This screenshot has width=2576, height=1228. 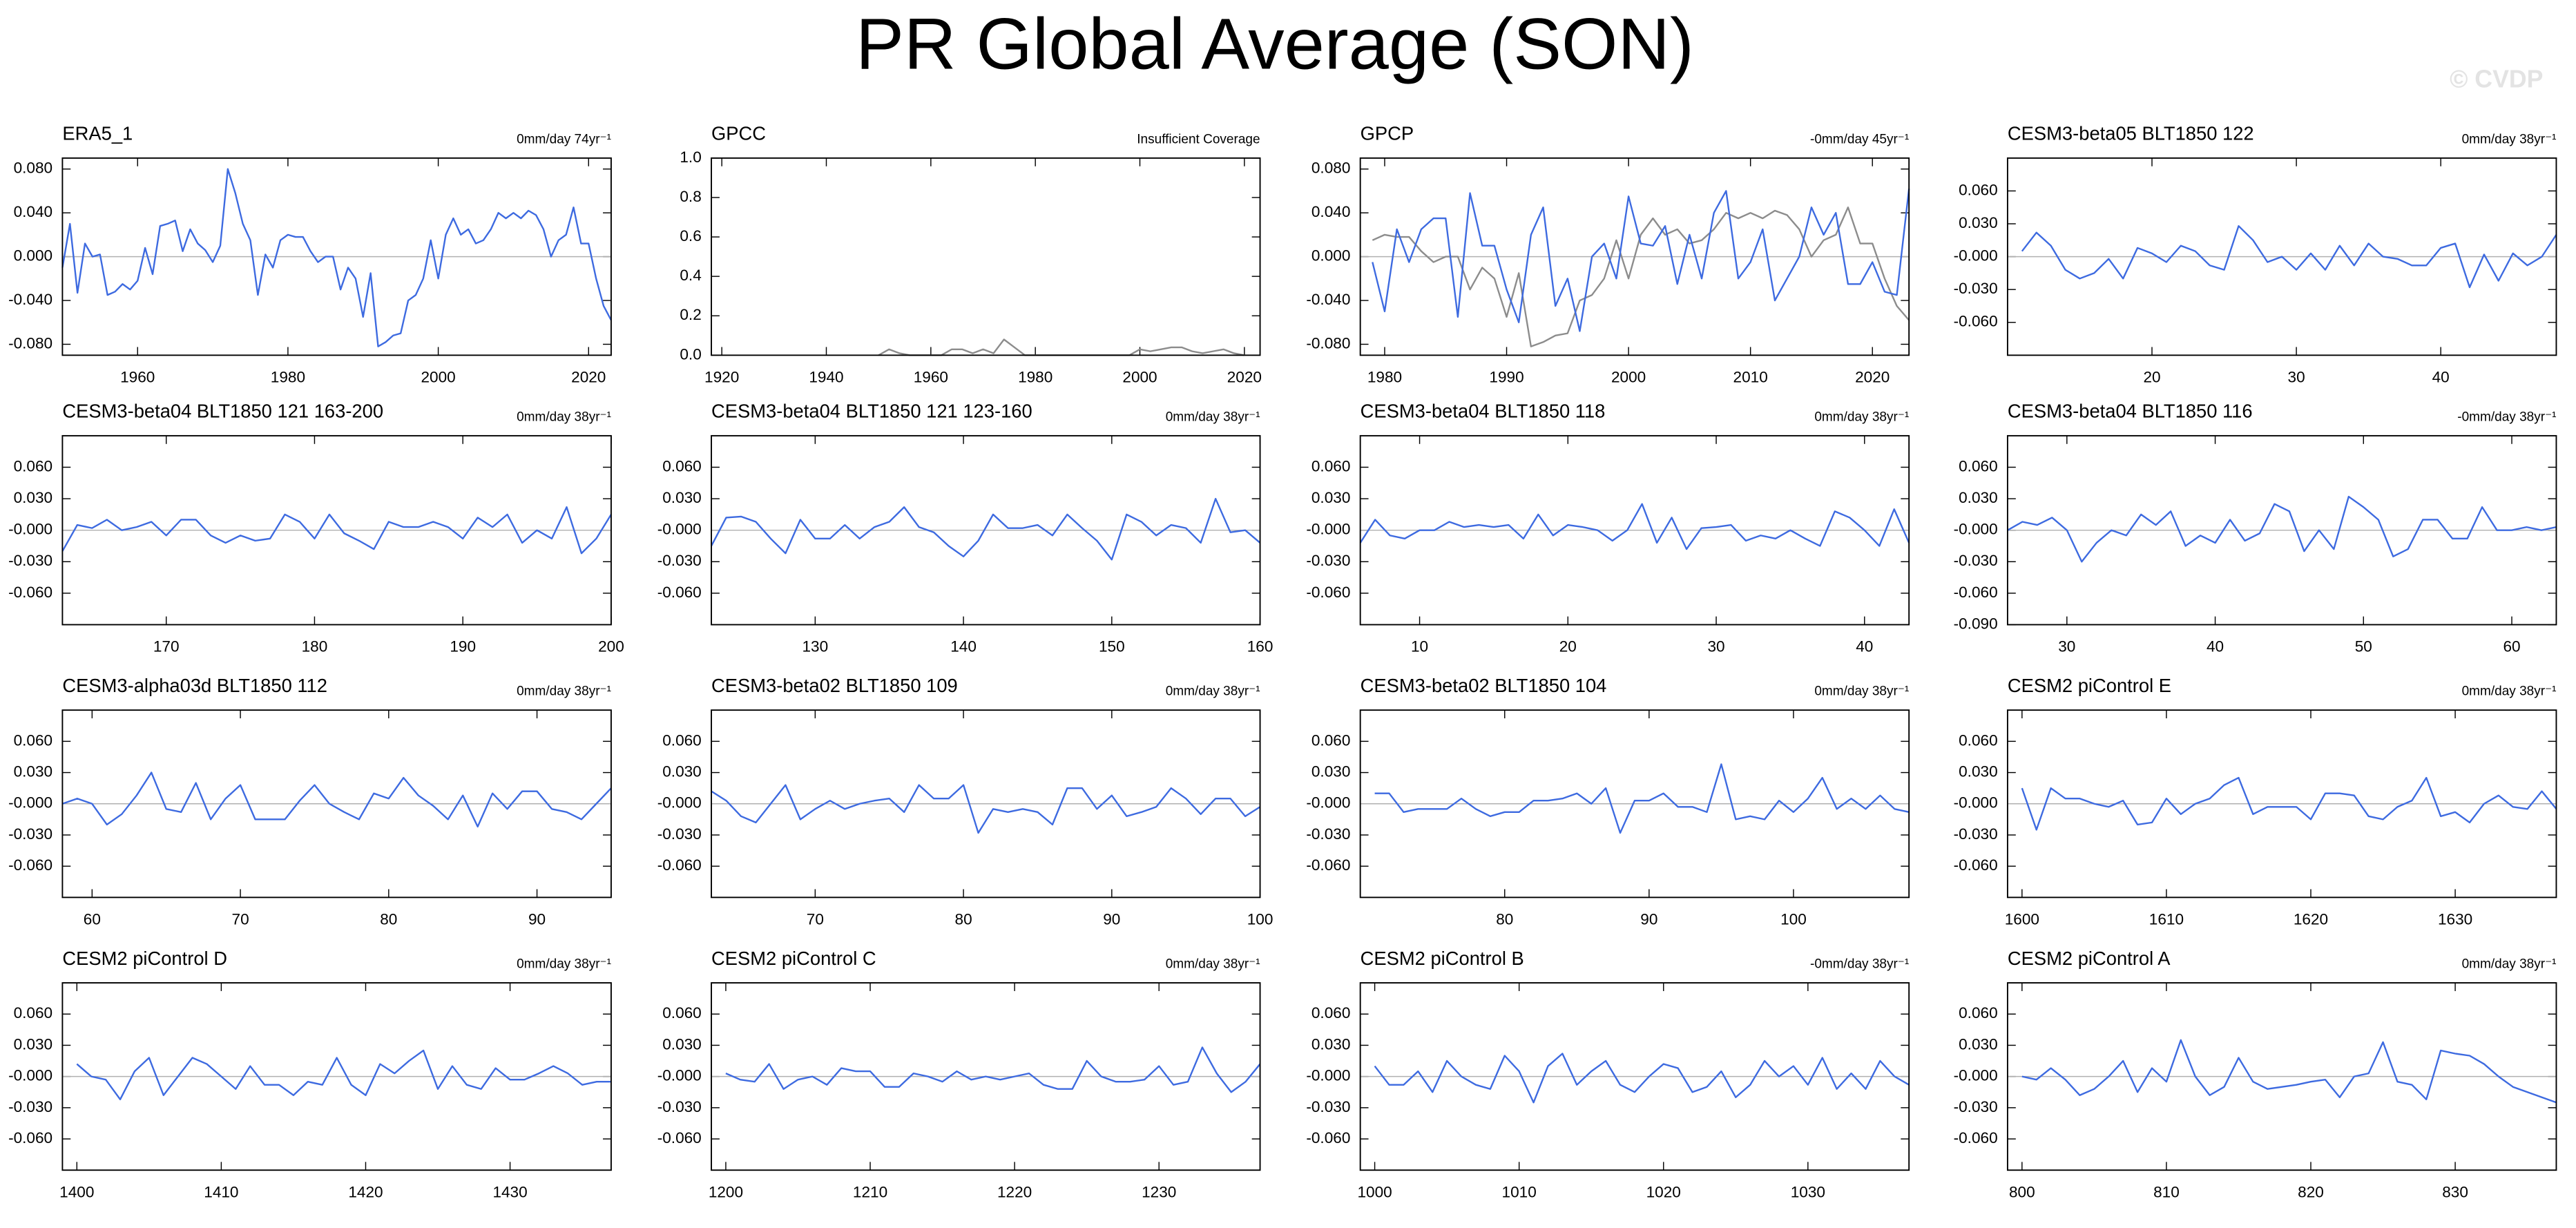 What do you see at coordinates (2130, 411) in the screenshot?
I see `panel-title: CESM3-beta04 BLT1850 116` at bounding box center [2130, 411].